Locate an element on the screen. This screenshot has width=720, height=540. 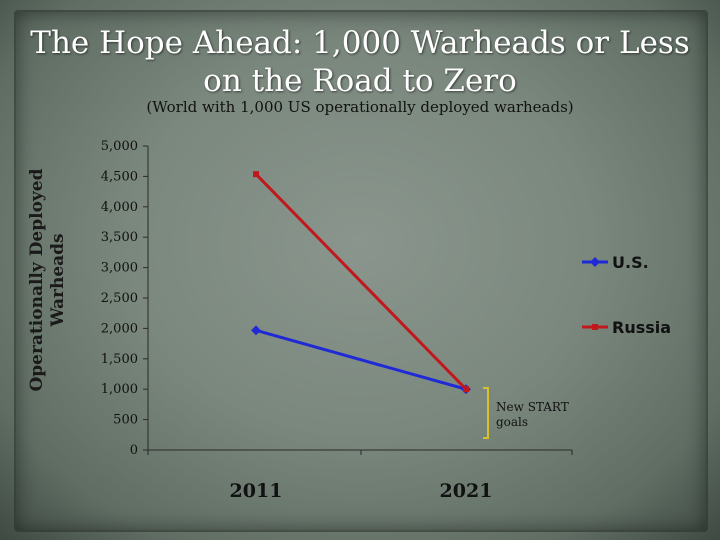
annotation-label: New START is located at coordinates (532, 407).